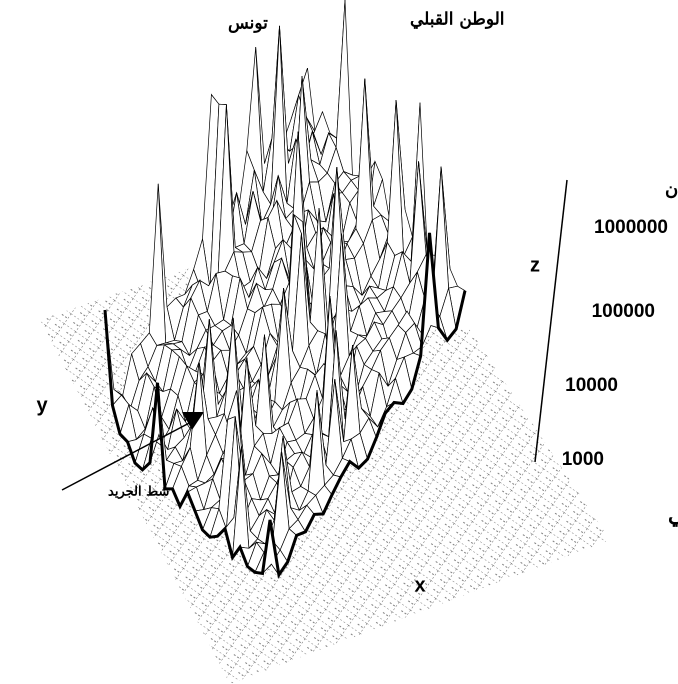 This screenshot has height=684, width=678. What do you see at coordinates (583, 459) in the screenshot?
I see `z-tick-label: 1000` at bounding box center [583, 459].